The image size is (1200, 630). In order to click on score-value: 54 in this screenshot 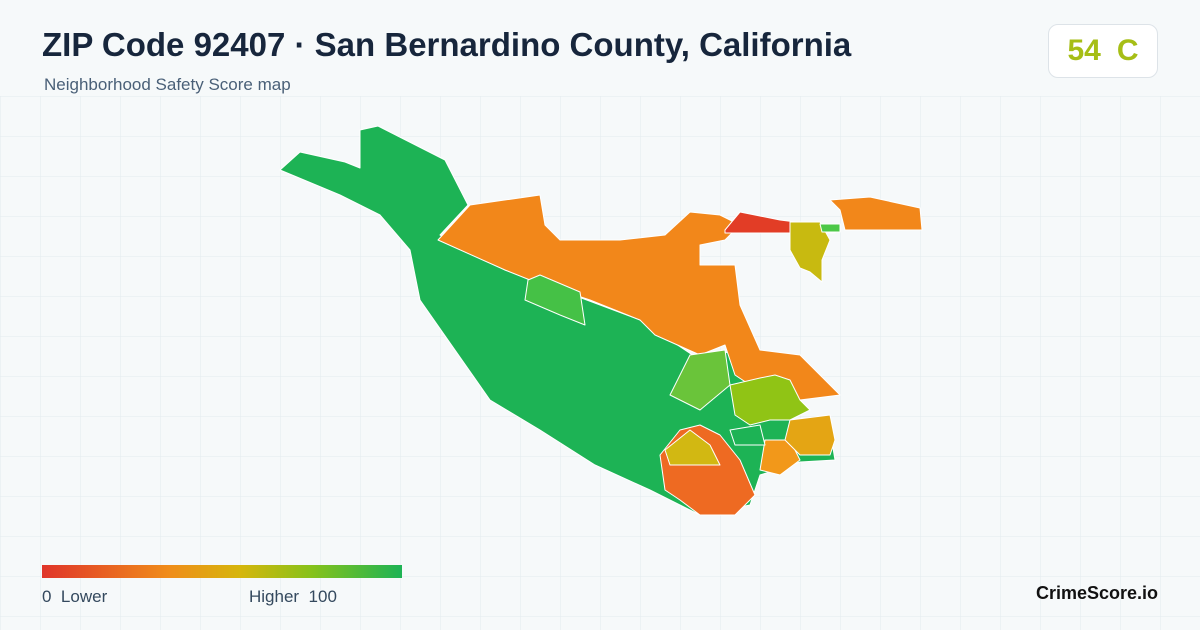, I will do `click(1084, 50)`.